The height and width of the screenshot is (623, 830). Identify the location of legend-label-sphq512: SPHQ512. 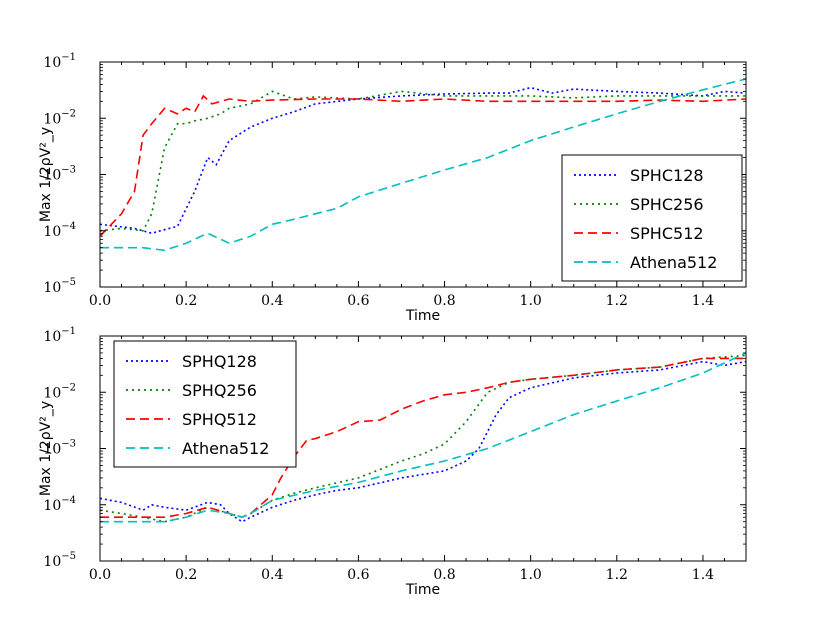
(219, 419).